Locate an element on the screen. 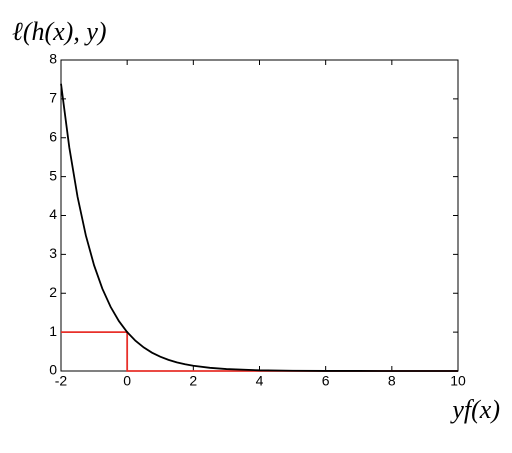 The height and width of the screenshot is (453, 512). loss-curve is located at coordinates (259, 351).